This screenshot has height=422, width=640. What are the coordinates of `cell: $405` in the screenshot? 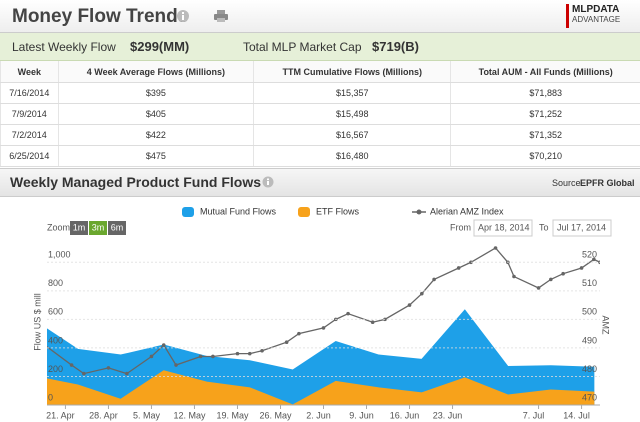 It's located at (155, 114).